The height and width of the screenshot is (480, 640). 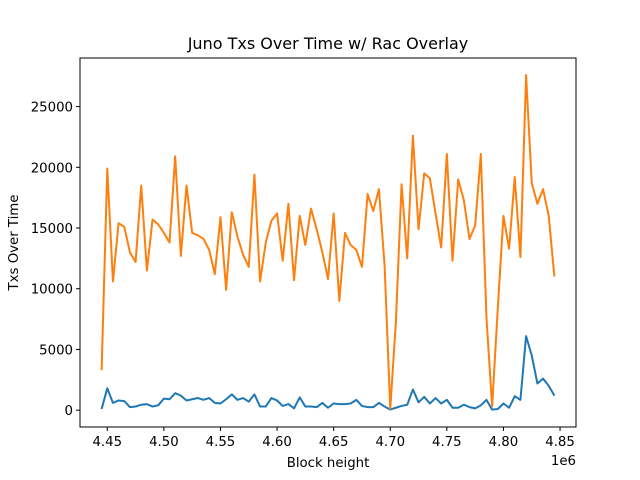 I want to click on x-tick-label: 4.70, so click(x=390, y=442).